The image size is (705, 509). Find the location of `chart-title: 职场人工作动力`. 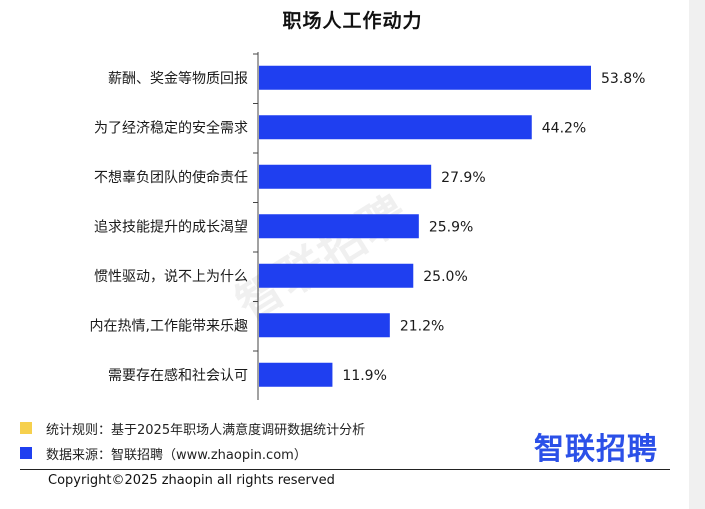

chart-title: 职场人工作动力 is located at coordinates (352, 21).